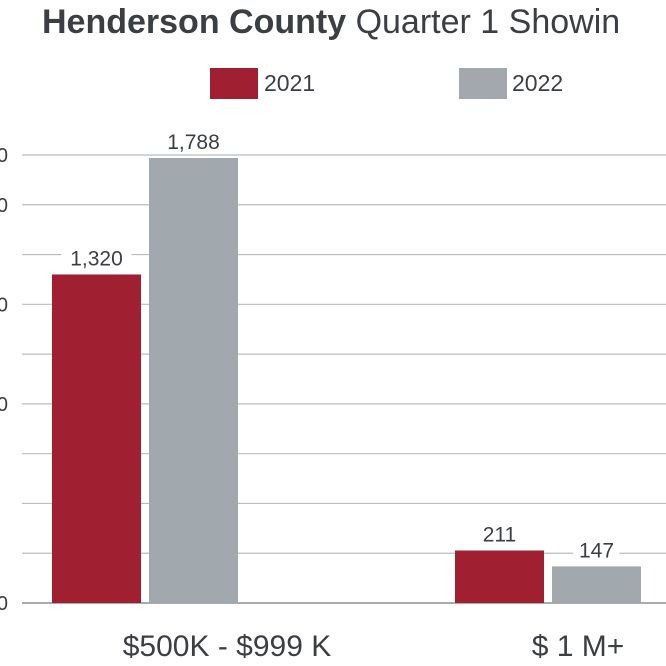 The image size is (666, 666). Describe the element at coordinates (537, 83) in the screenshot. I see `legend-label-2022: 2022` at that location.